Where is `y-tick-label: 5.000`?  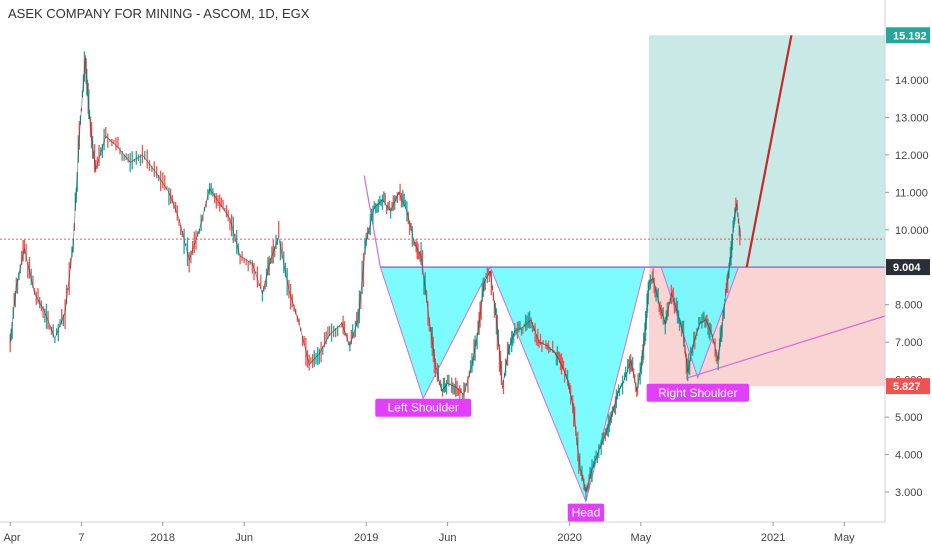 y-tick-label: 5.000 is located at coordinates (909, 418).